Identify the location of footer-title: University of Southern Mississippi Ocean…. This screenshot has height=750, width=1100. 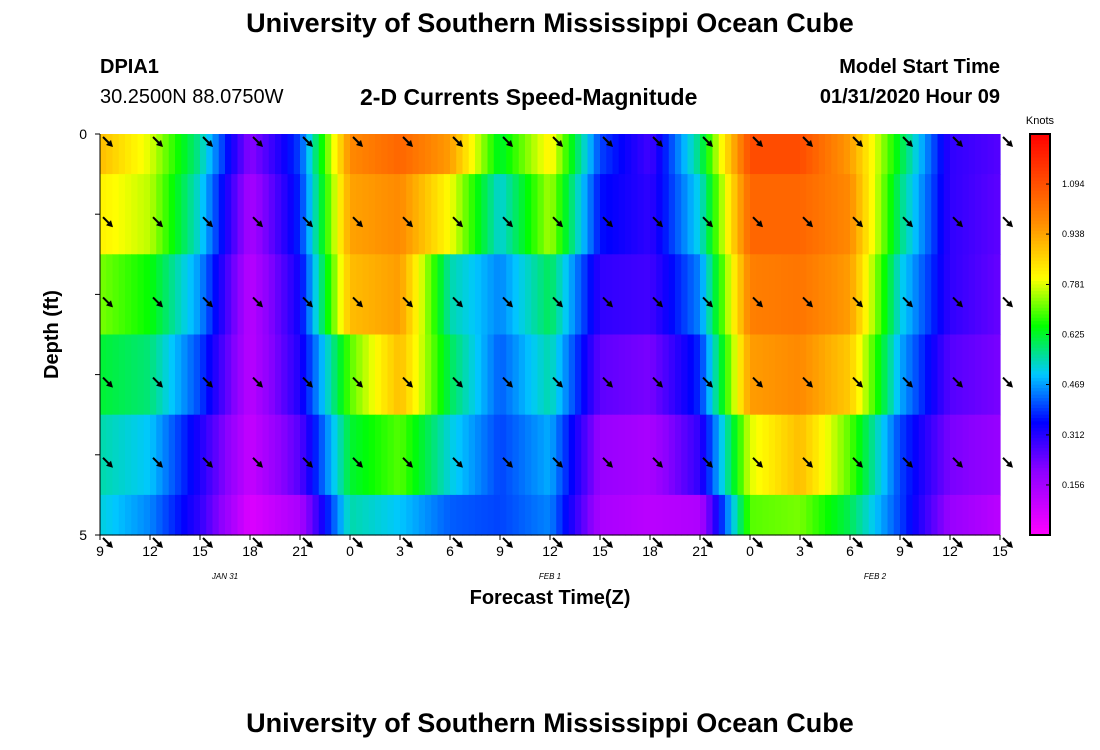
(550, 723).